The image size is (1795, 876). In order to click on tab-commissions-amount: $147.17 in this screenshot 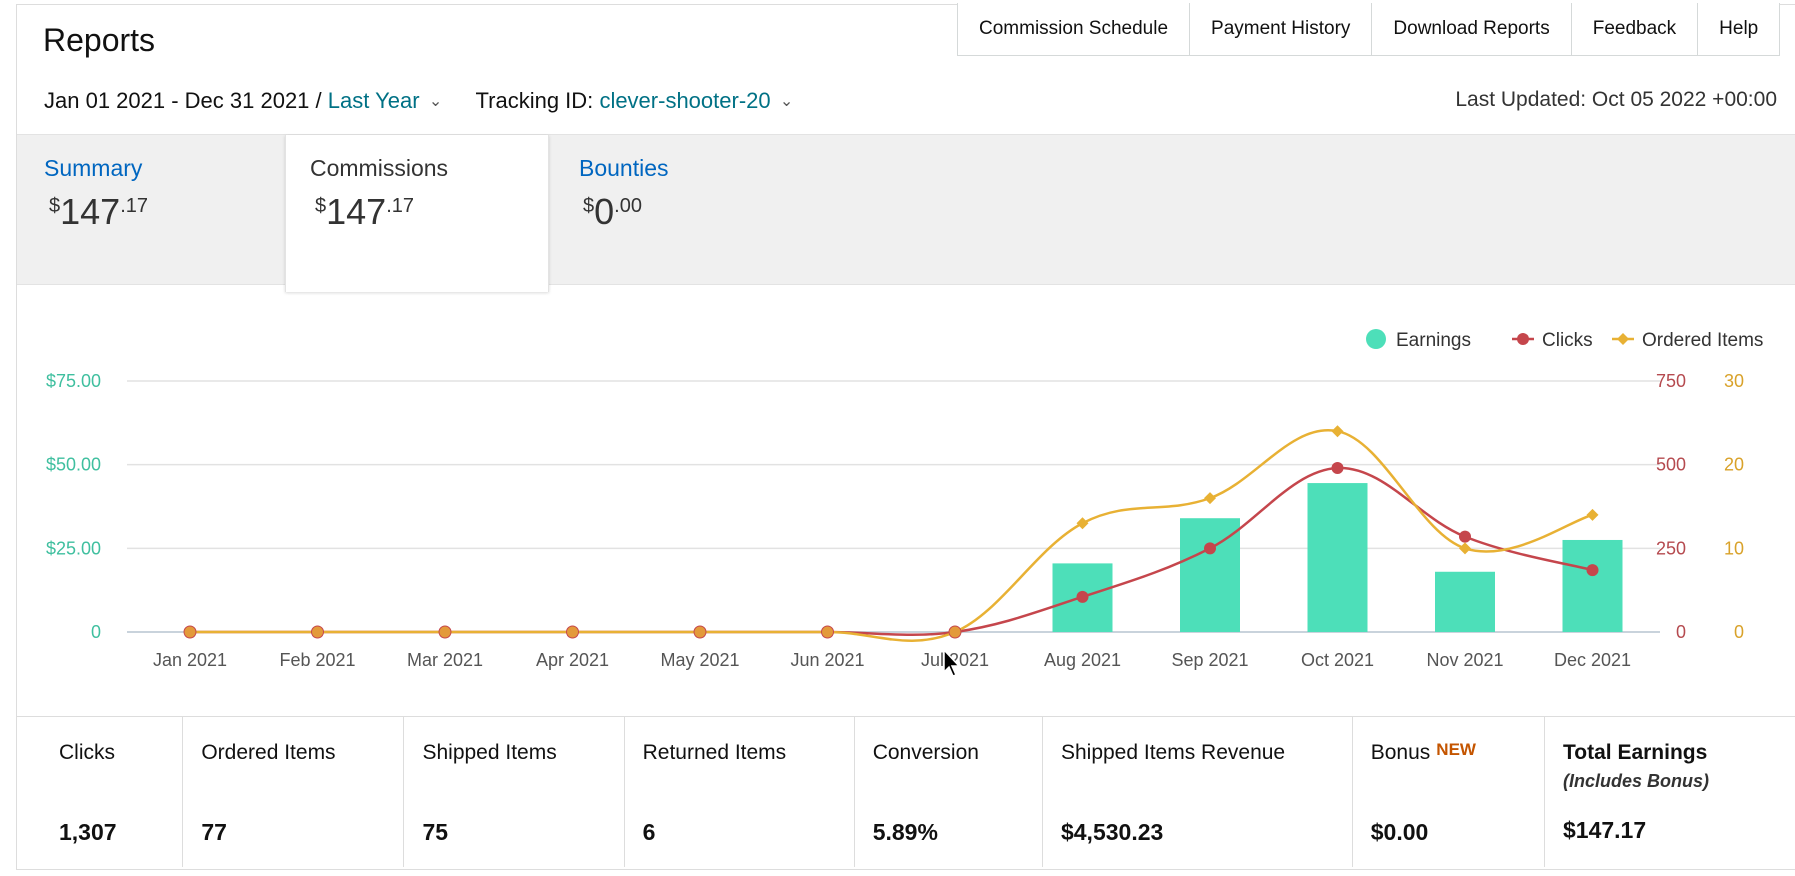, I will do `click(364, 212)`.